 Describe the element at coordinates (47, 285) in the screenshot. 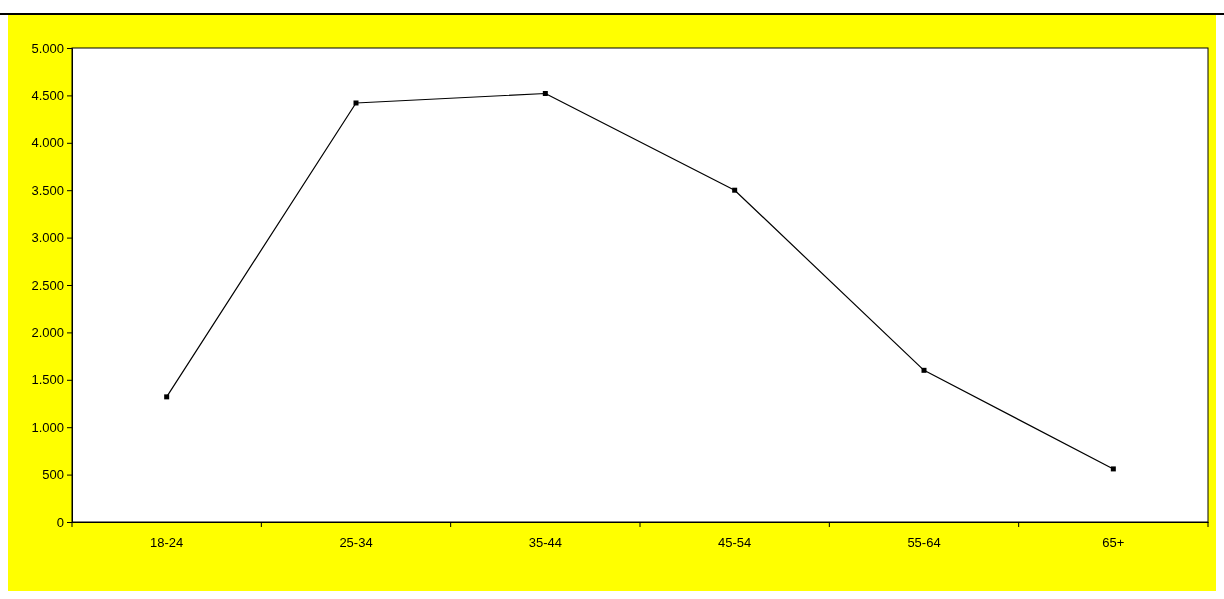

I see `y-tick-label: 2.500` at that location.